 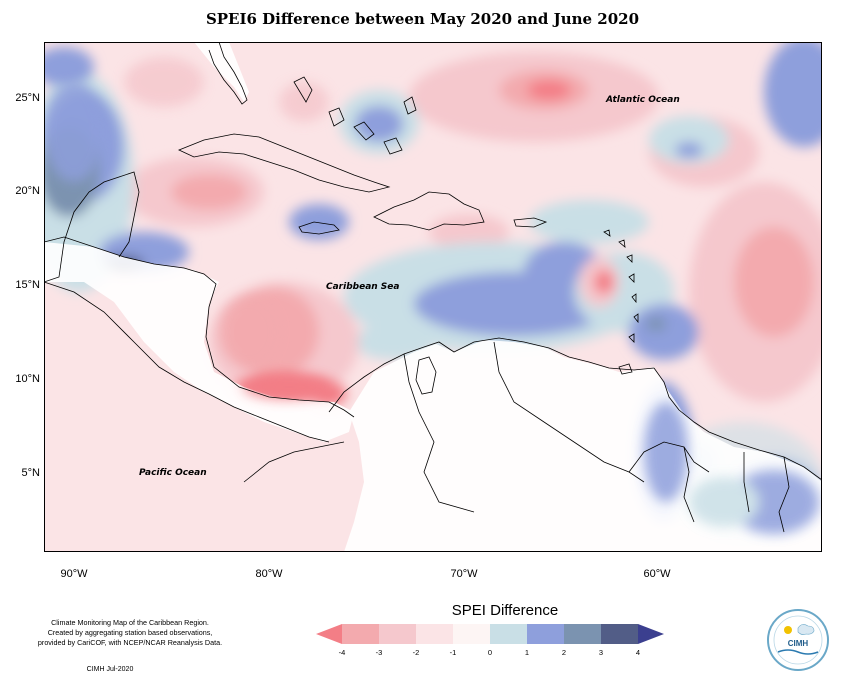 I want to click on florida-land, so click(x=221, y=72).